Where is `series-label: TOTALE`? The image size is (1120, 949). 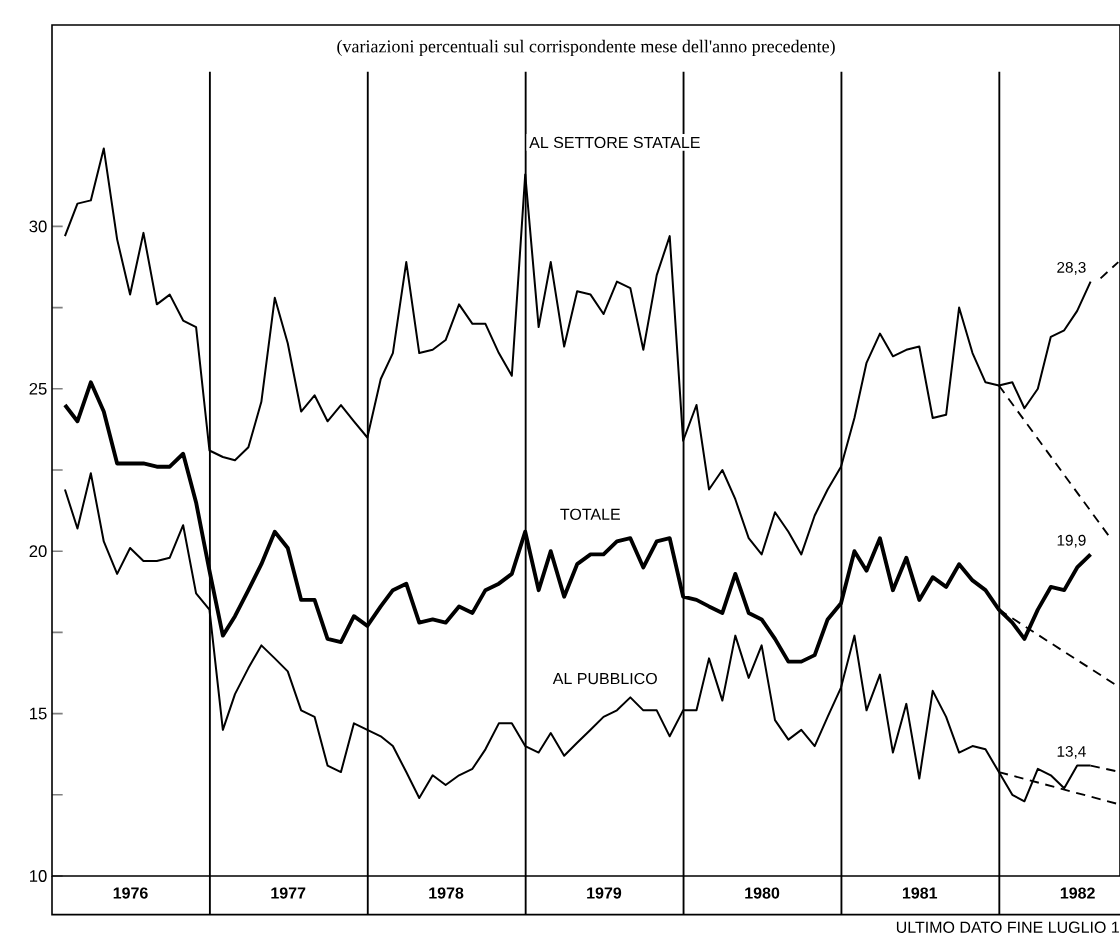
series-label: TOTALE is located at coordinates (590, 514).